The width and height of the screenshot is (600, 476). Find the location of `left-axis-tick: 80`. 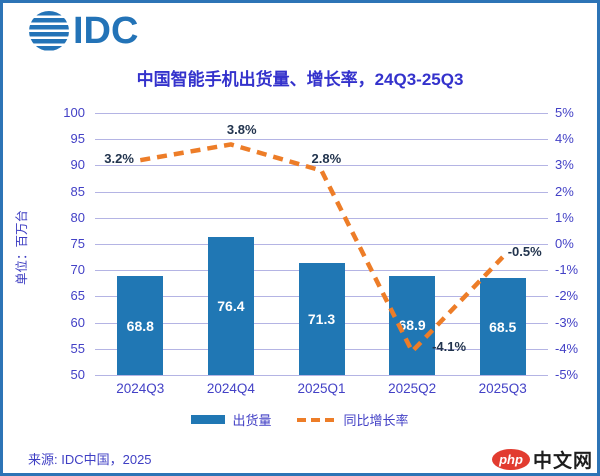

left-axis-tick: 80 is located at coordinates (77, 217).